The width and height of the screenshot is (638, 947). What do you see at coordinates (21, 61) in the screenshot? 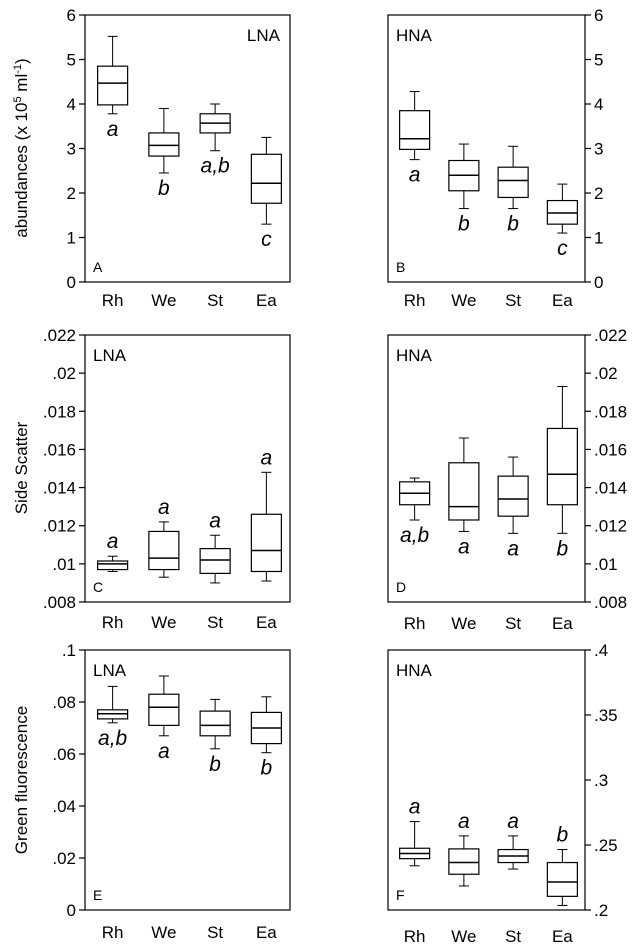
I see `y-axis-label-part: )` at bounding box center [21, 61].